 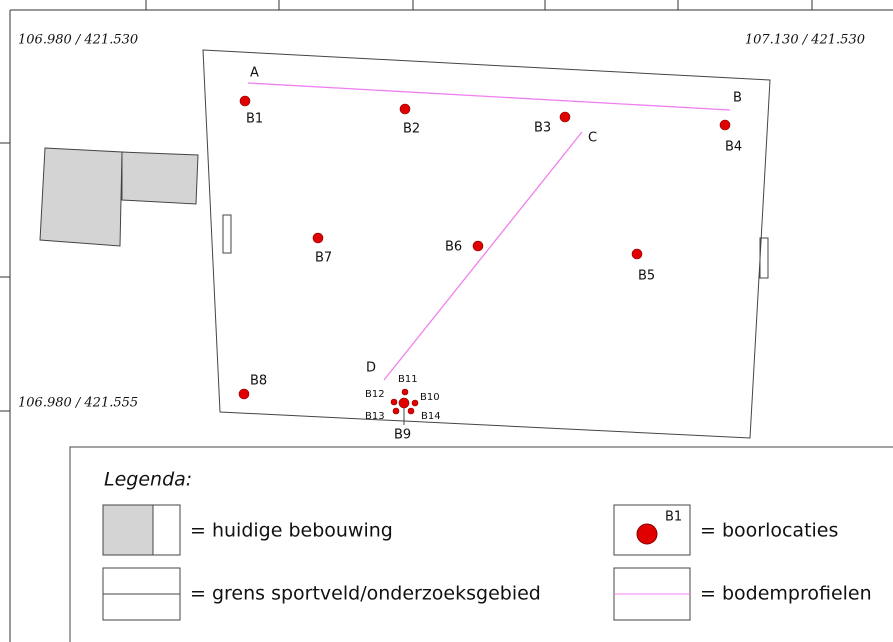 I want to click on borehole-label: B4, so click(x=733, y=147).